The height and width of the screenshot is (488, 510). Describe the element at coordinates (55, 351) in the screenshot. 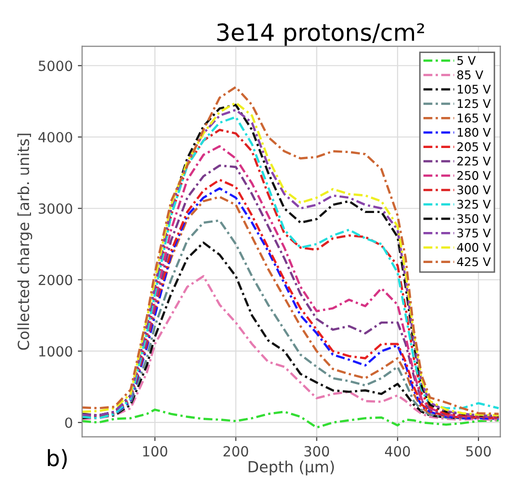

I see `y-tick-label: 1000` at that location.